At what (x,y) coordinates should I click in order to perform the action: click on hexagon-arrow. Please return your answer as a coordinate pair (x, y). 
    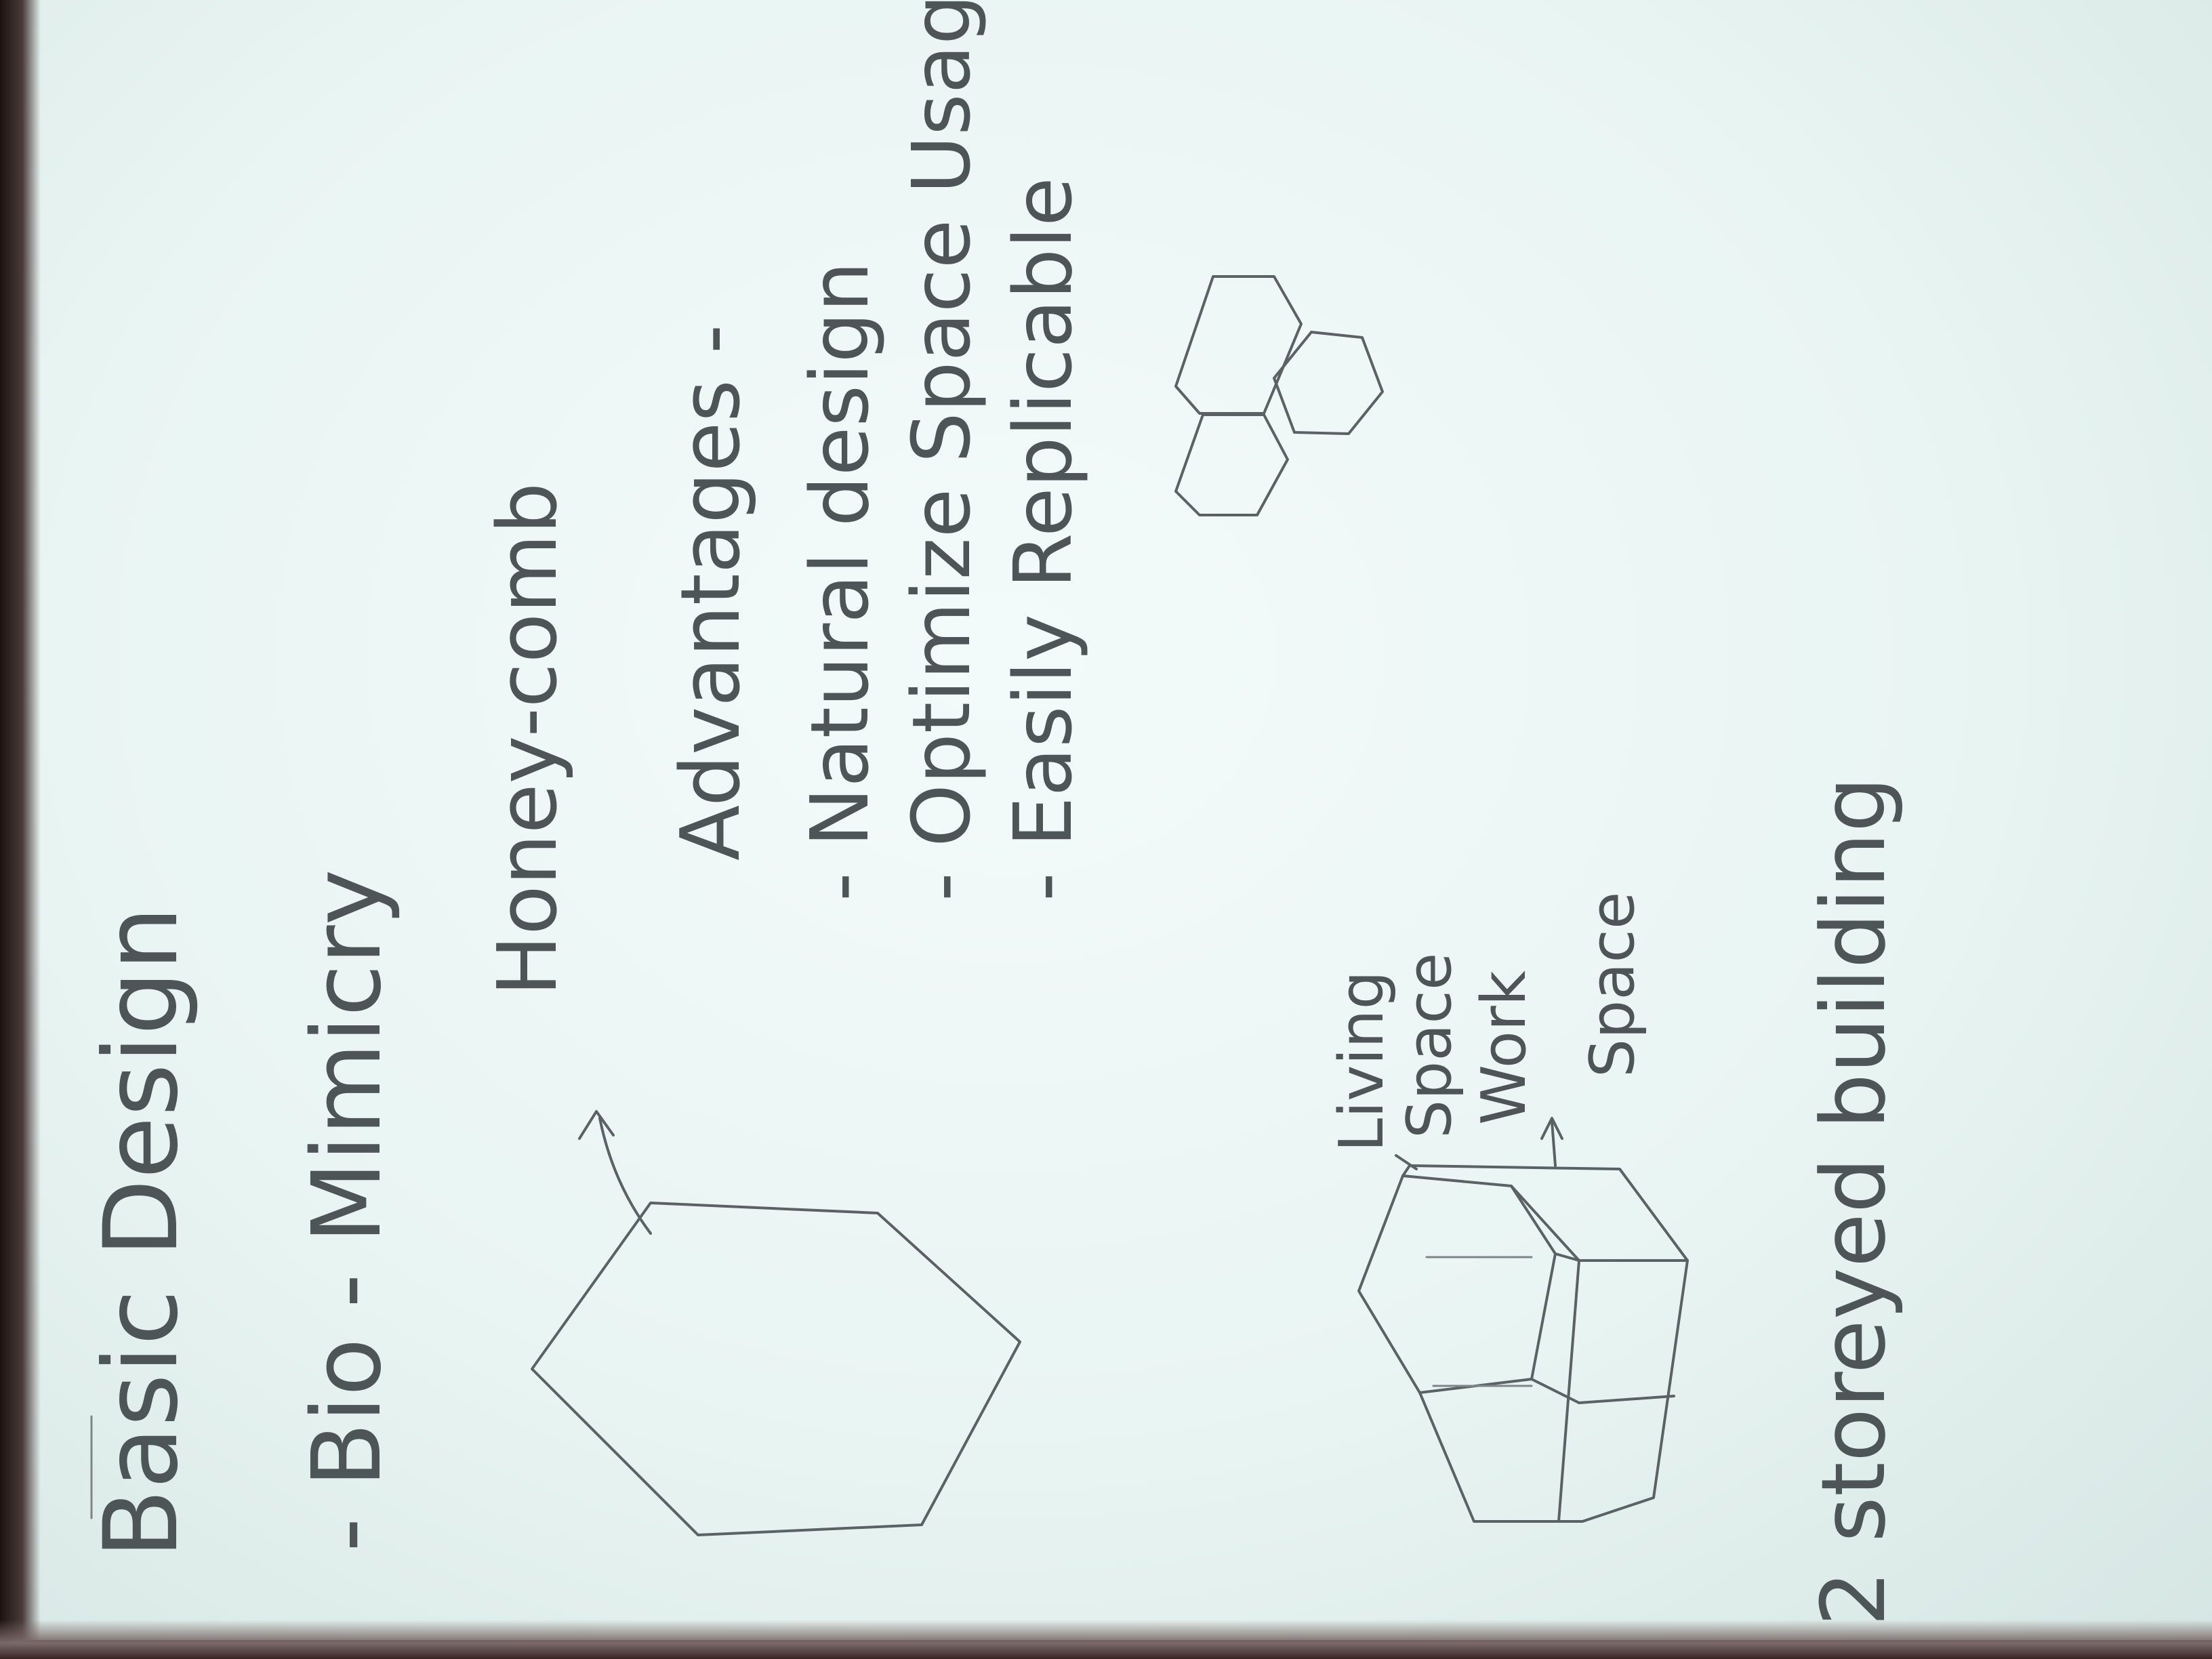
    Looking at the image, I should click on (625, 1176).